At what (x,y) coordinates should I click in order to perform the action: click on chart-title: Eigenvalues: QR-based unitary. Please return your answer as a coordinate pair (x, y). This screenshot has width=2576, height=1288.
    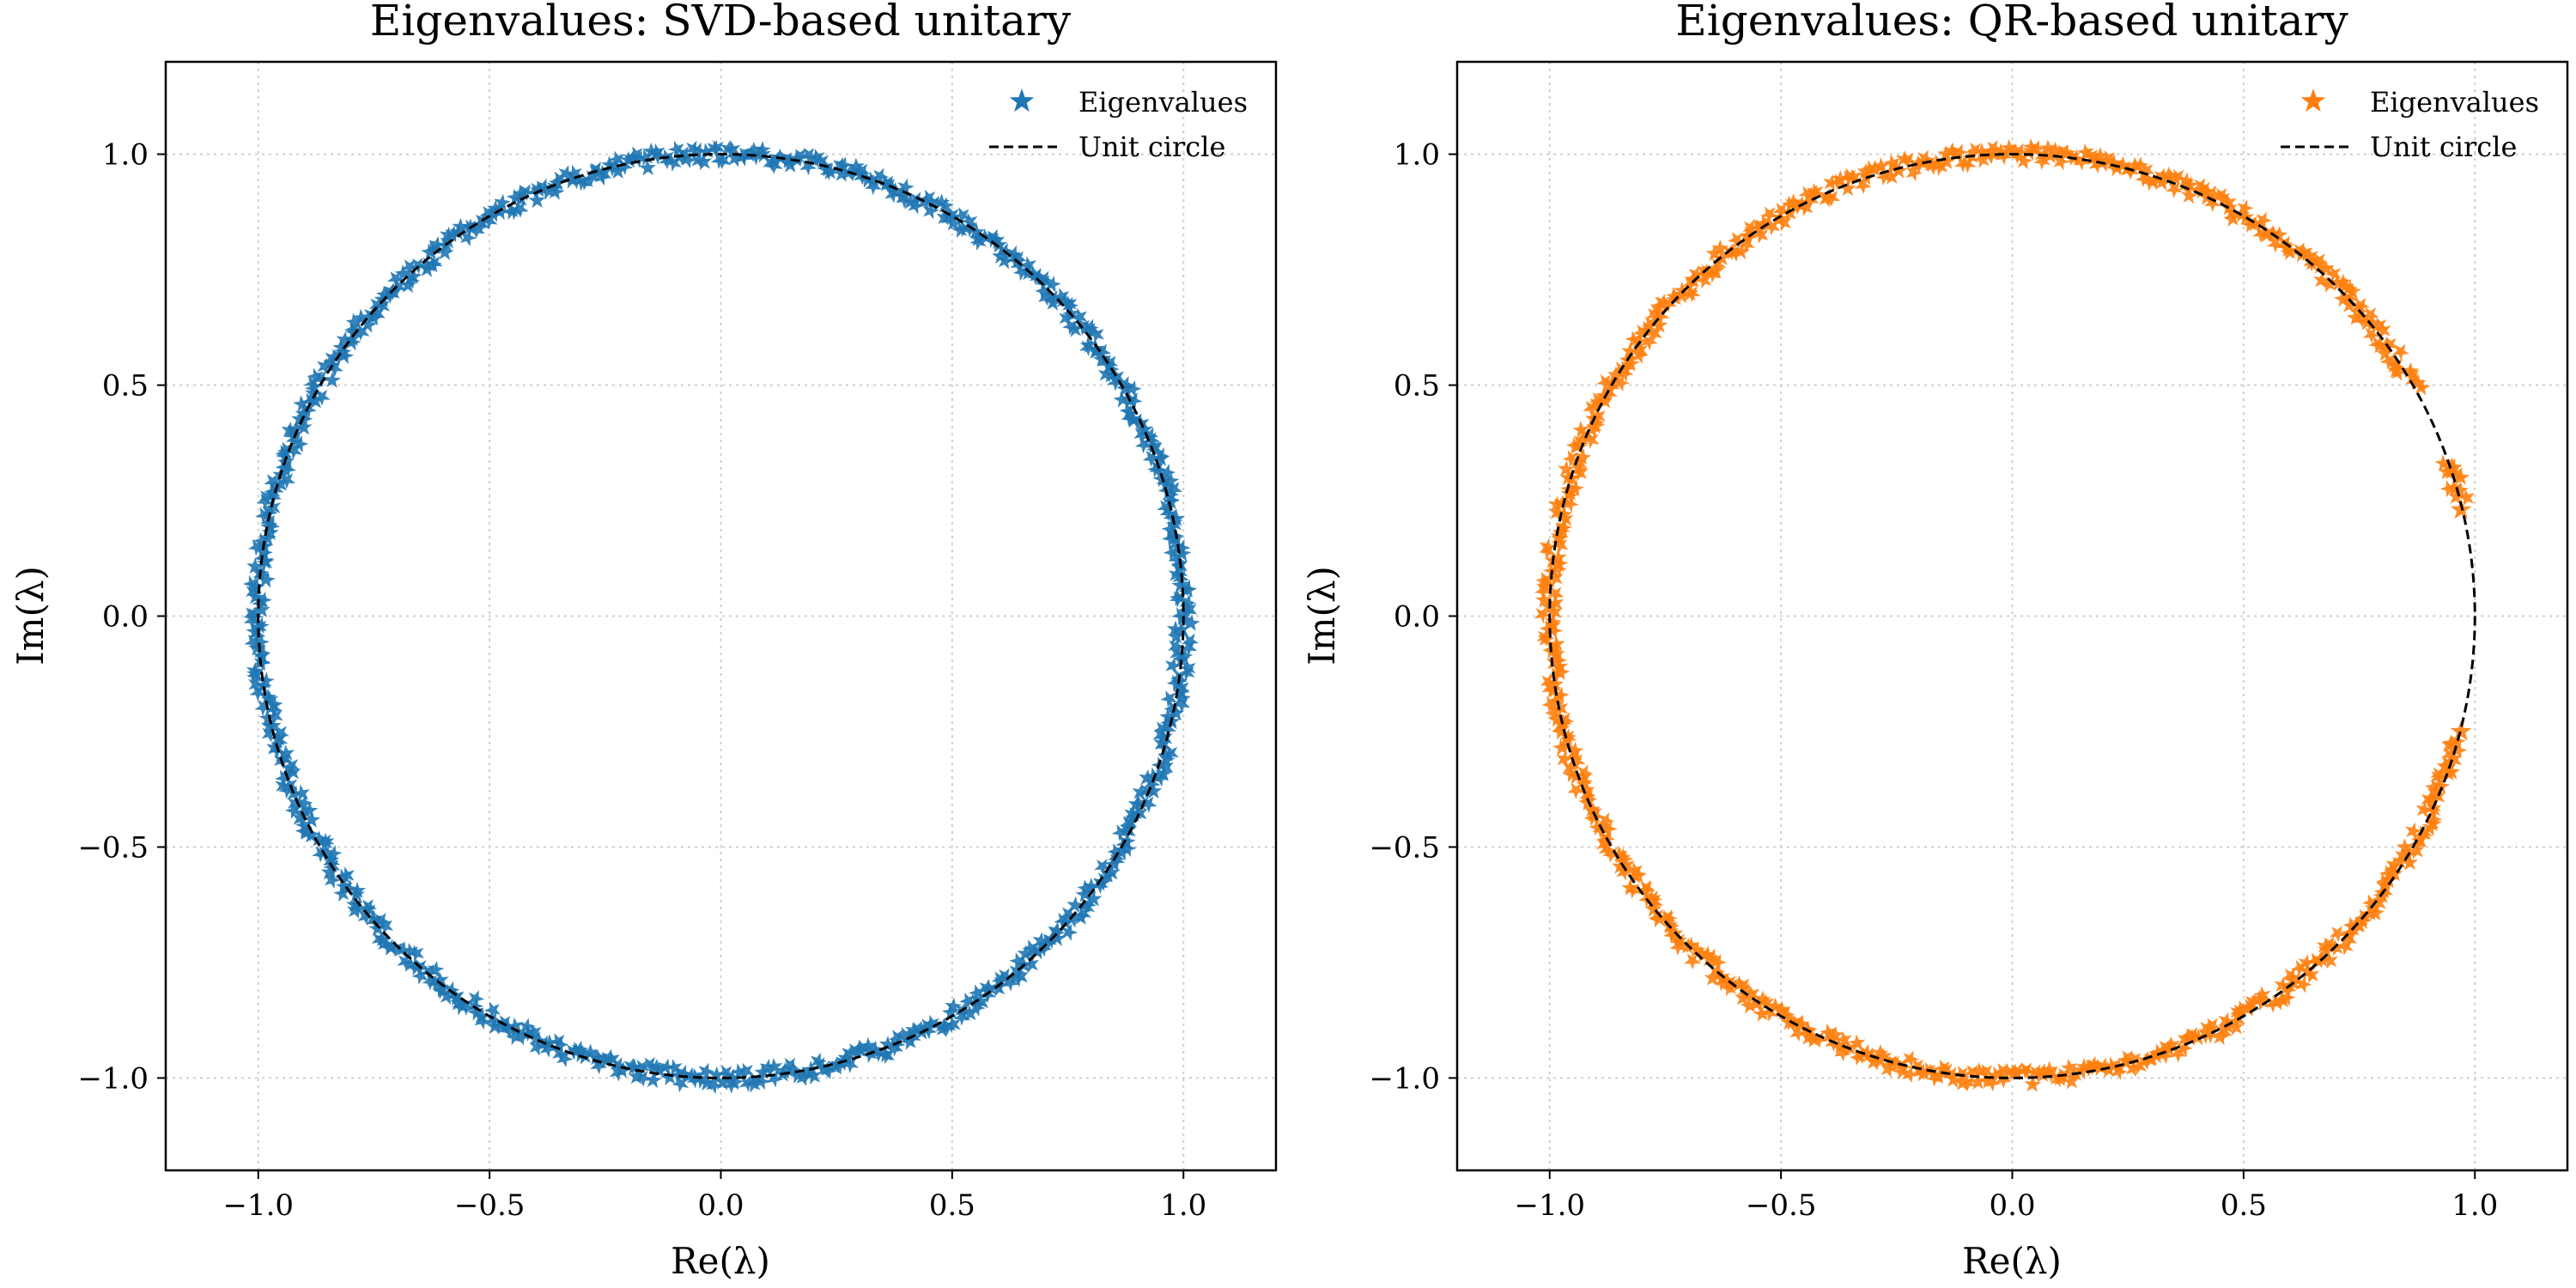
    Looking at the image, I should click on (2011, 23).